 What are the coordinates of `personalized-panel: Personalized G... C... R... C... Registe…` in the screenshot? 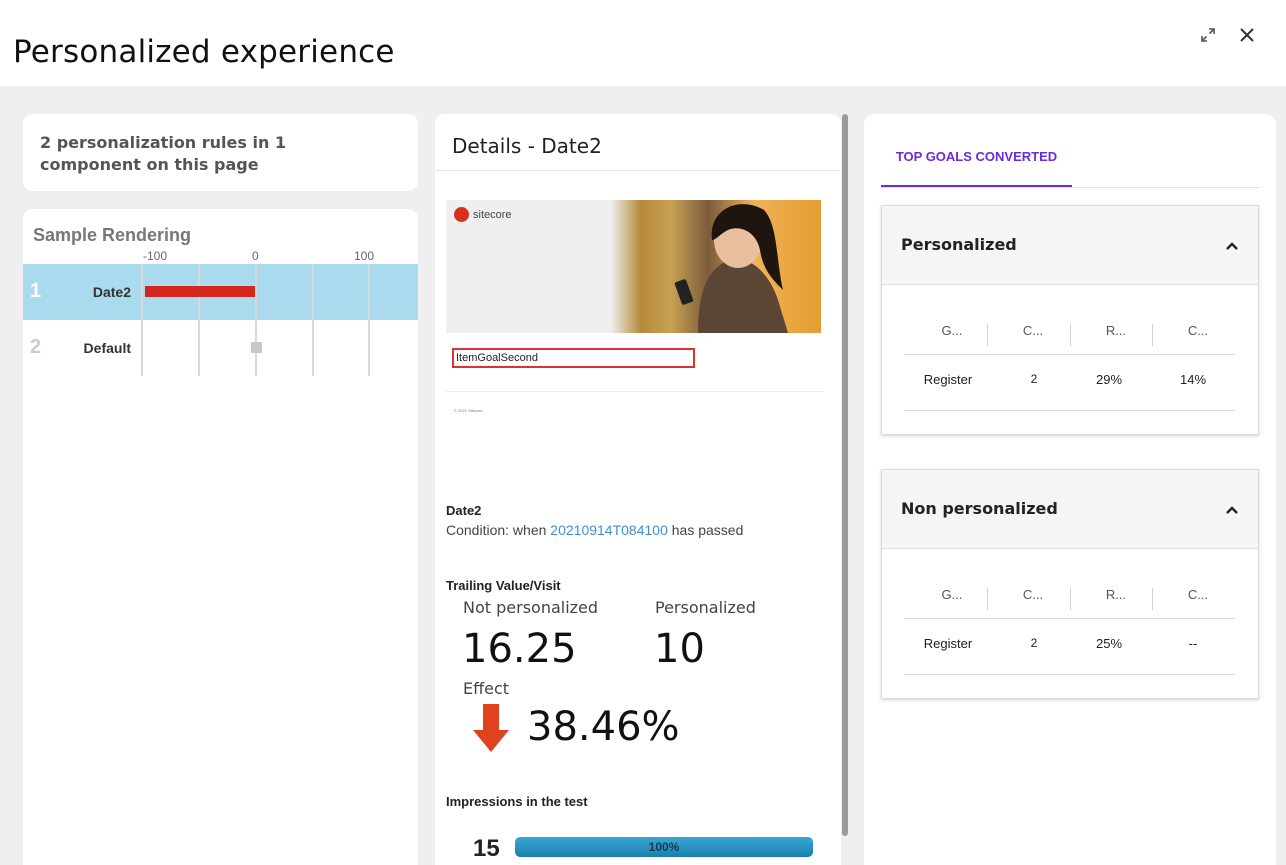 It's located at (1070, 320).